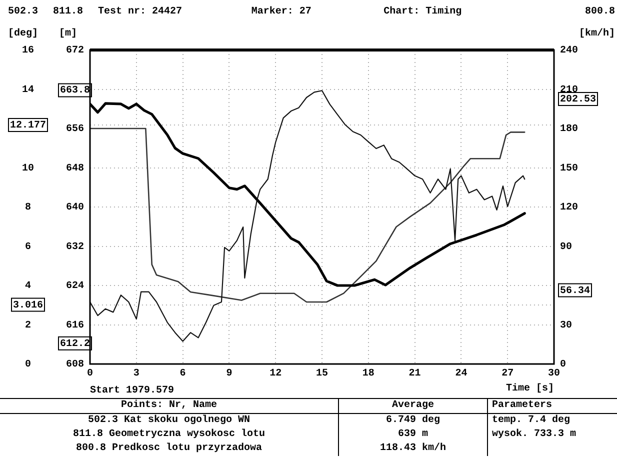 The height and width of the screenshot is (463, 617). Describe the element at coordinates (28, 90) in the screenshot. I see `y-tick-label: 14` at that location.